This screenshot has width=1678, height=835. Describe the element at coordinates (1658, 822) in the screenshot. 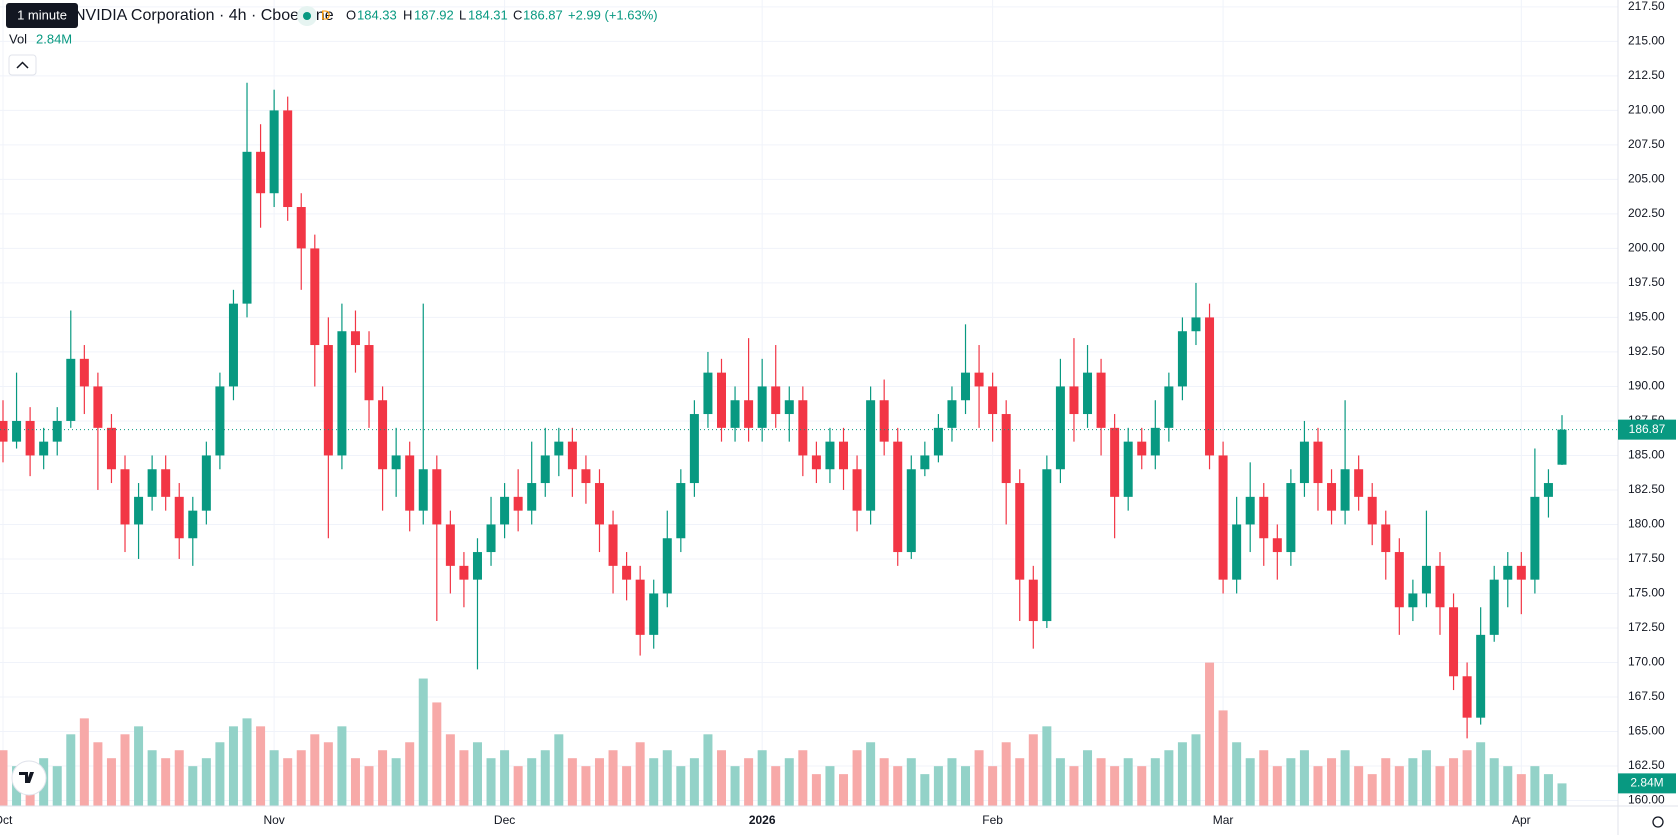

I see `settings-icon` at that location.